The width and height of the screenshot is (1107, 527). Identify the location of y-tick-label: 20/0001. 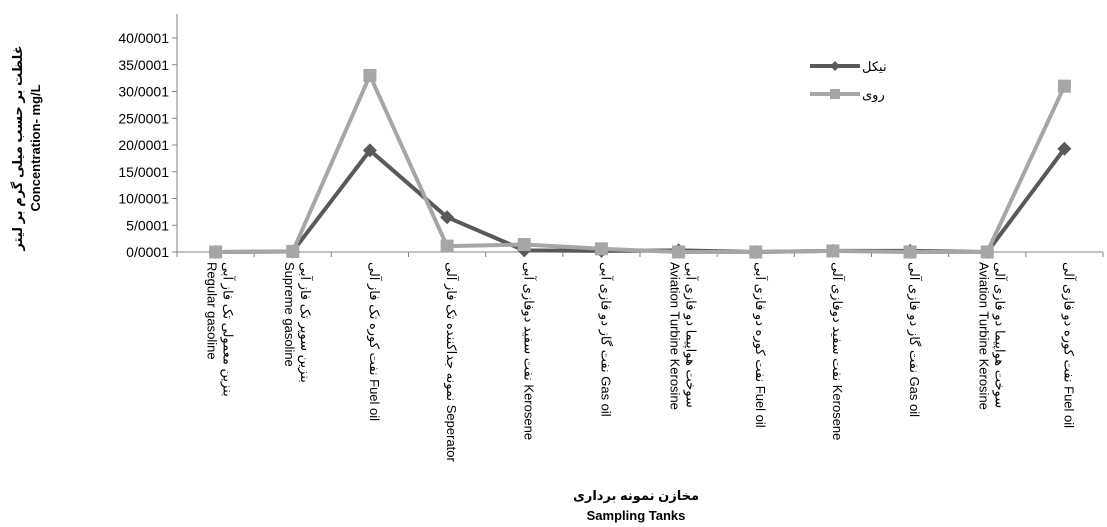
(143, 145).